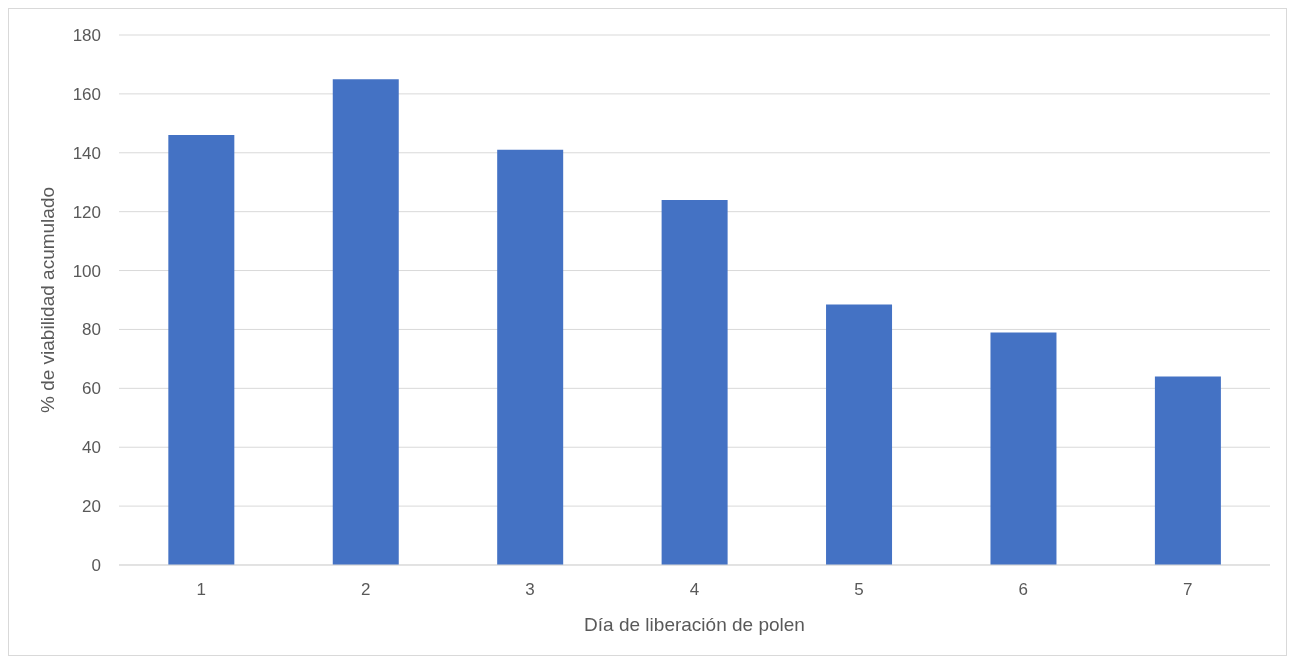 The height and width of the screenshot is (664, 1295). I want to click on y-tick-label: 160, so click(86, 94).